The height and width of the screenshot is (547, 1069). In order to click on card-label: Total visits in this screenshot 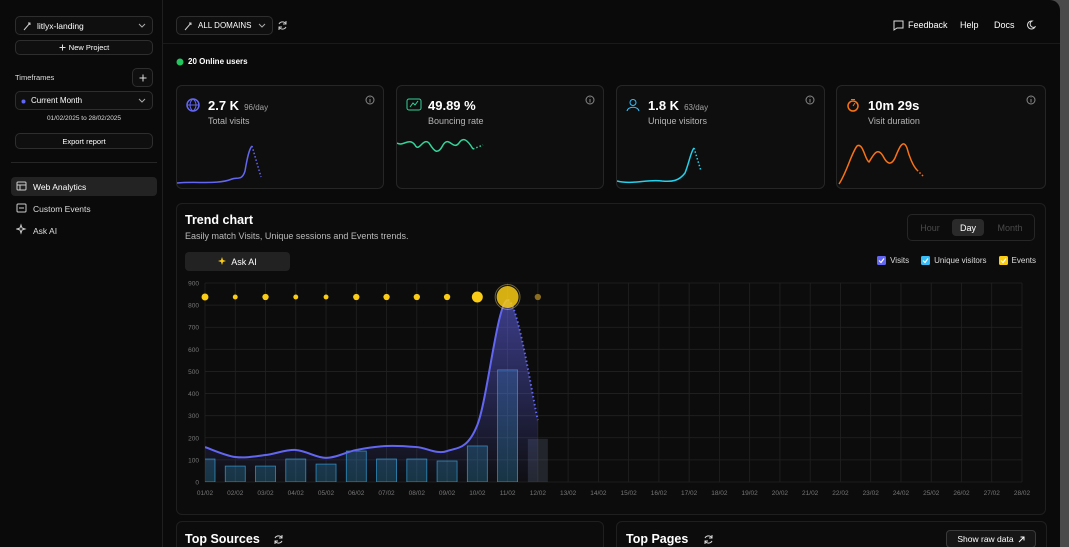, I will do `click(229, 121)`.